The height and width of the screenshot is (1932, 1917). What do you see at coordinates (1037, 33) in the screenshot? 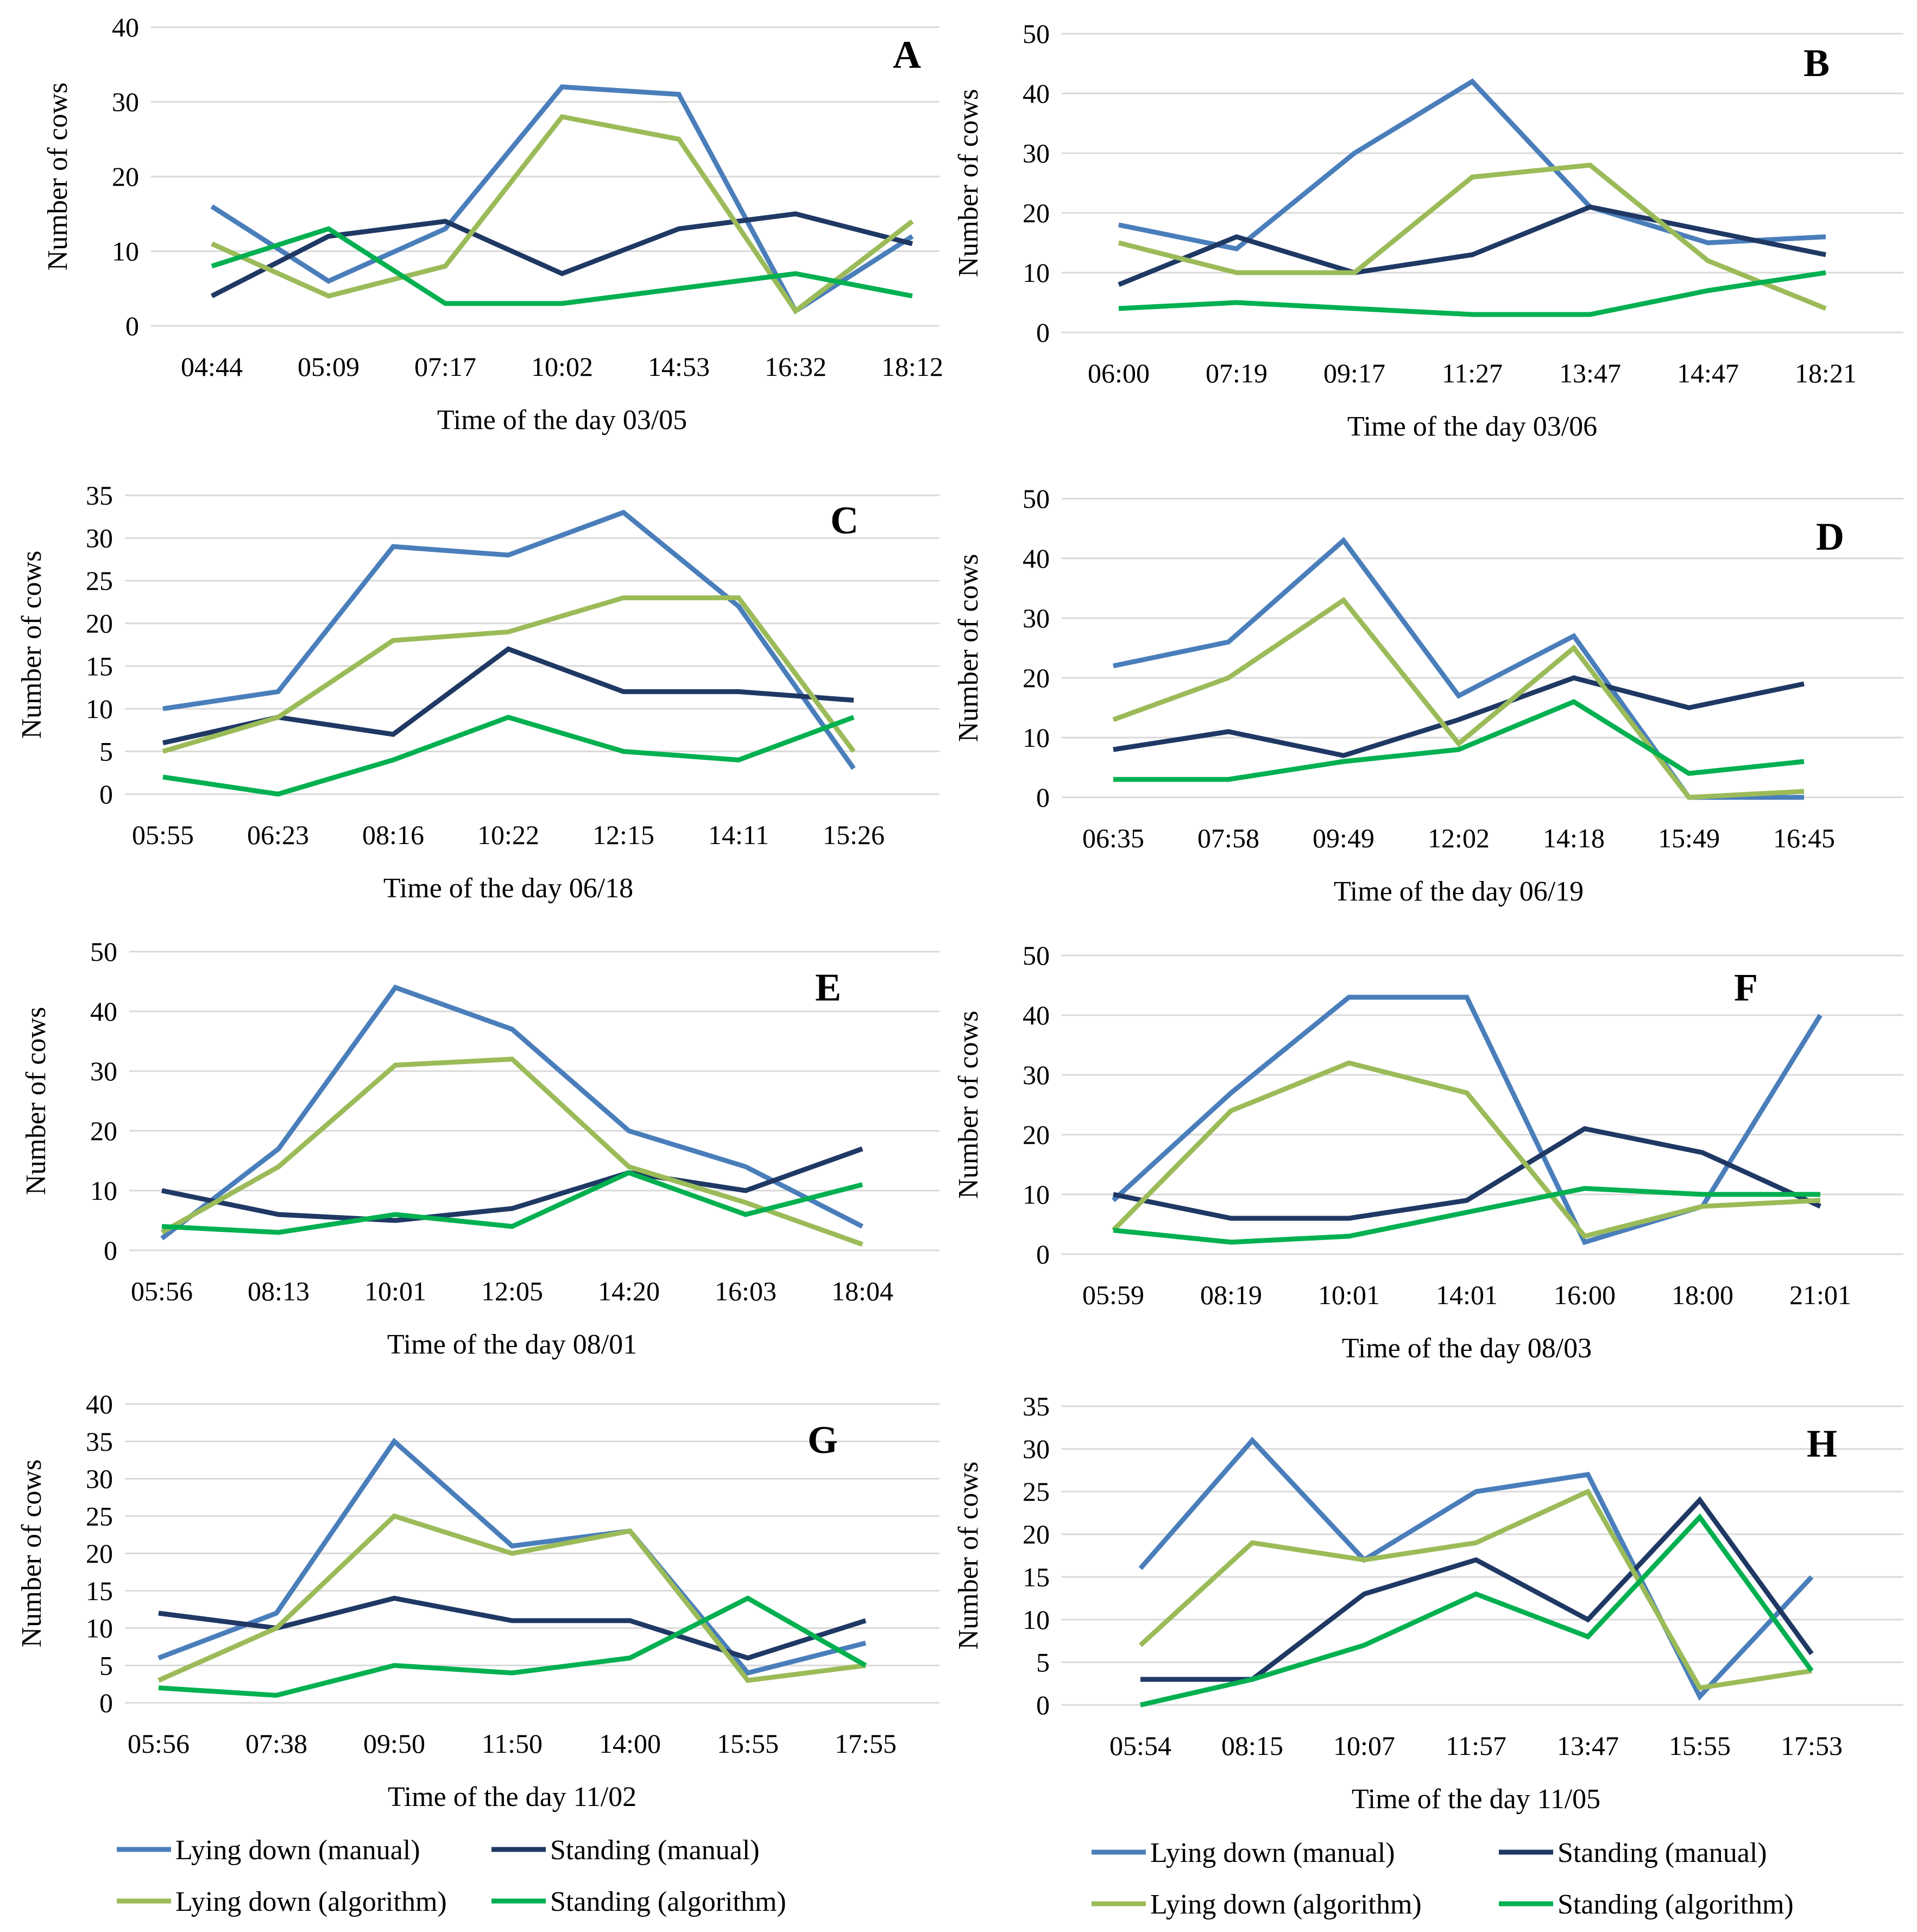
I see `y-tick-label-b-5: 50` at bounding box center [1037, 33].